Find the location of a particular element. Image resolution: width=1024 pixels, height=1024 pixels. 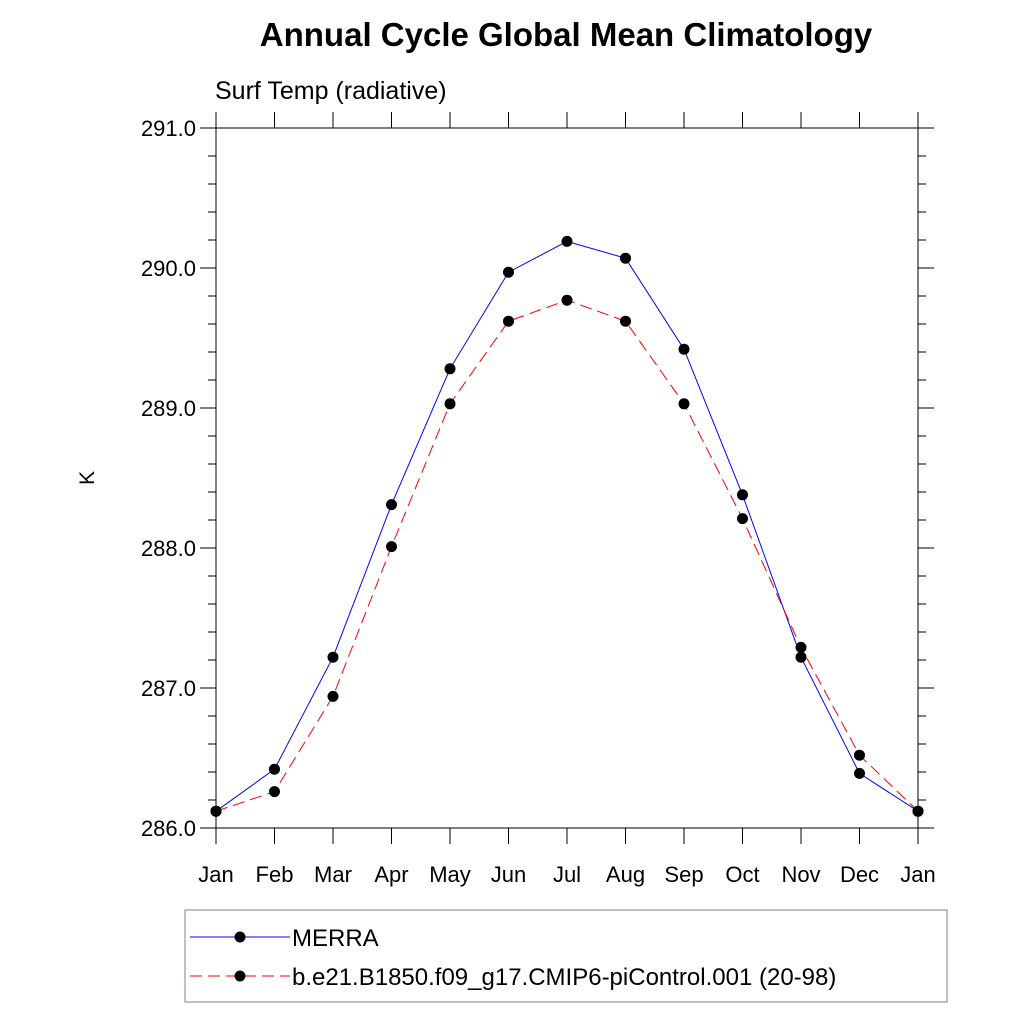

y-tick-labels: 286.0 287.0 288.0 289.0 290.0 291.0 is located at coordinates (168, 478).